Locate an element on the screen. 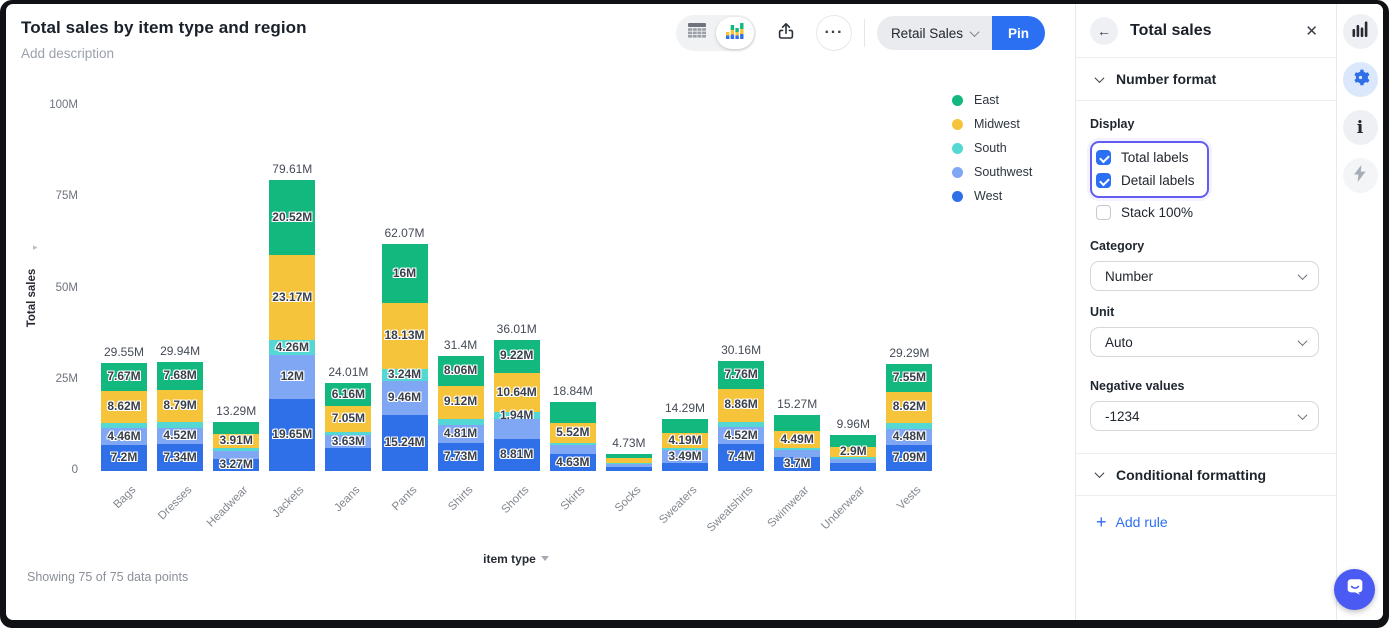  bar-segment-socks-west is located at coordinates (628, 468).